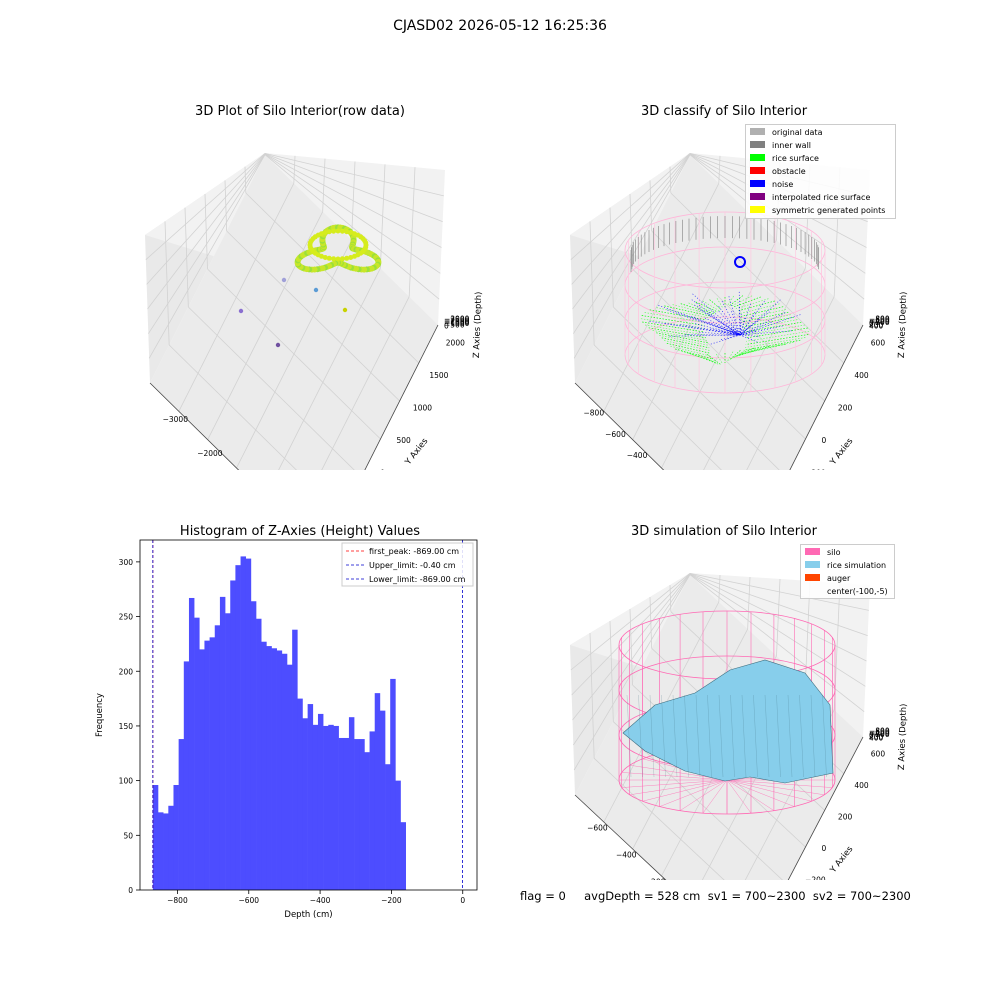 Image resolution: width=1000 pixels, height=1000 pixels. I want to click on y-tick-label: 200, so click(845, 407).